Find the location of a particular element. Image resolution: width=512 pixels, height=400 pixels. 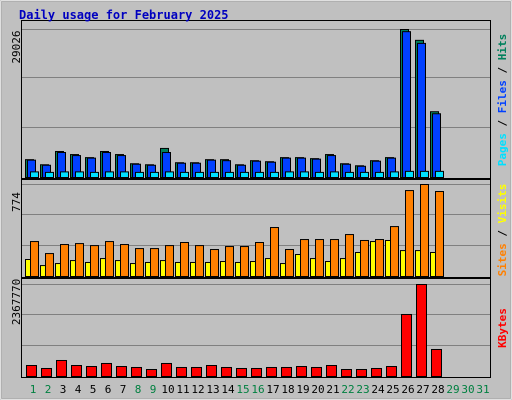

x-tick-label: 10 is located at coordinates (167, 389).